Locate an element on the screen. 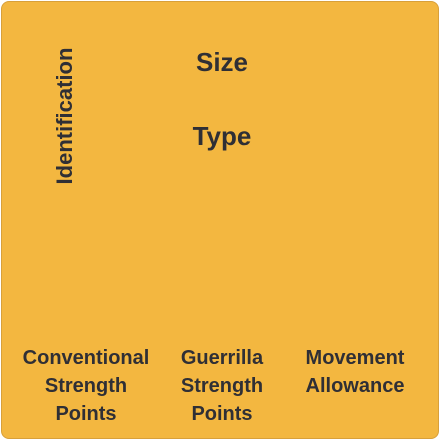  guerrilla-strength-points-label: Guerrilla Strength Points is located at coordinates (222, 386).